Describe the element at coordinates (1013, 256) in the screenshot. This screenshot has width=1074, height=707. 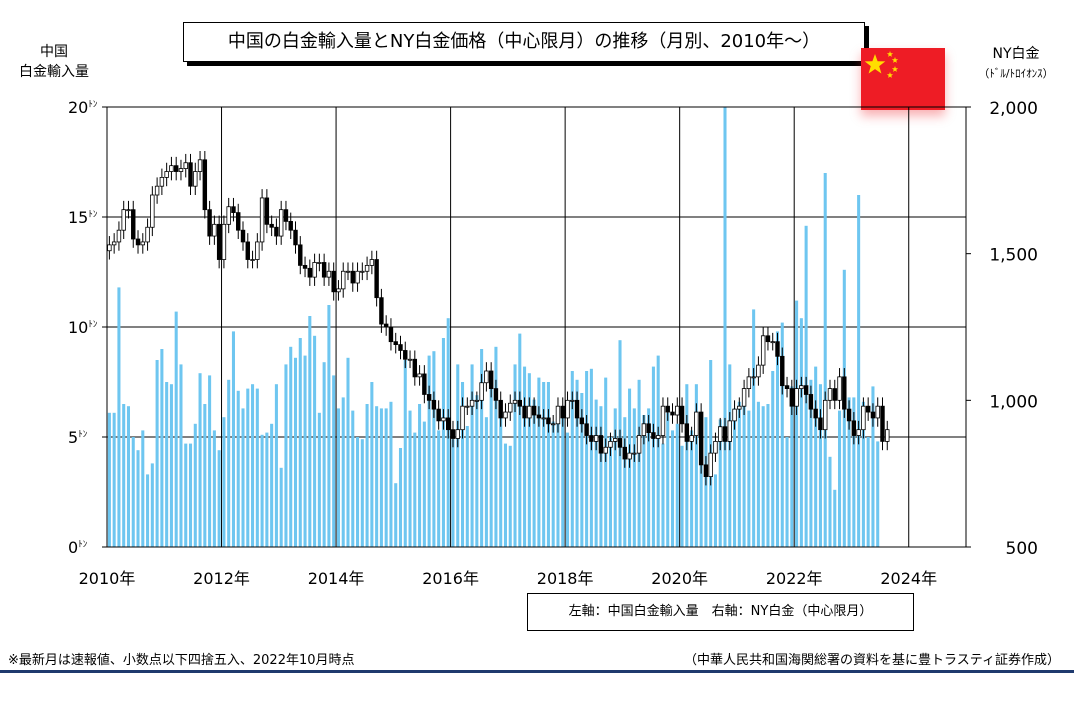
I see `right-tick-label: 1,500` at that location.